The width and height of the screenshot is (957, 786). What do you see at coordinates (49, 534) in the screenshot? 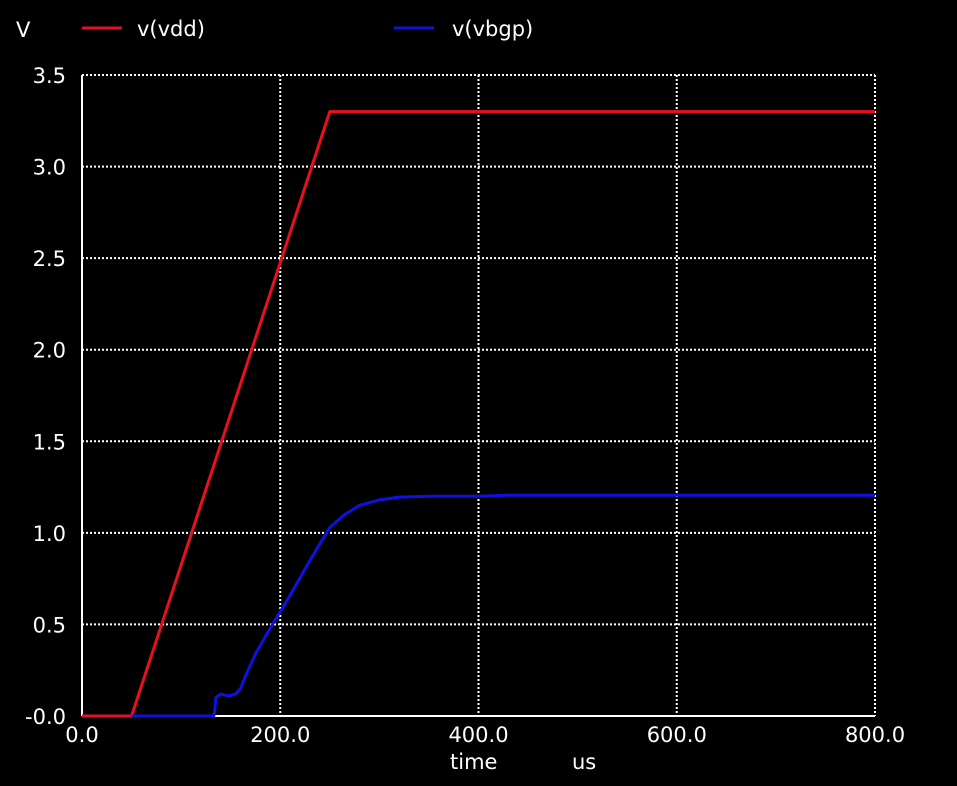
I see `y-tick-label: 1.0` at bounding box center [49, 534].